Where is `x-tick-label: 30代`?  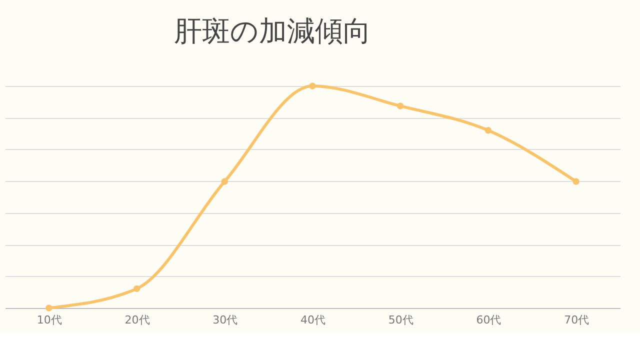 x-tick-label: 30代 is located at coordinates (225, 320).